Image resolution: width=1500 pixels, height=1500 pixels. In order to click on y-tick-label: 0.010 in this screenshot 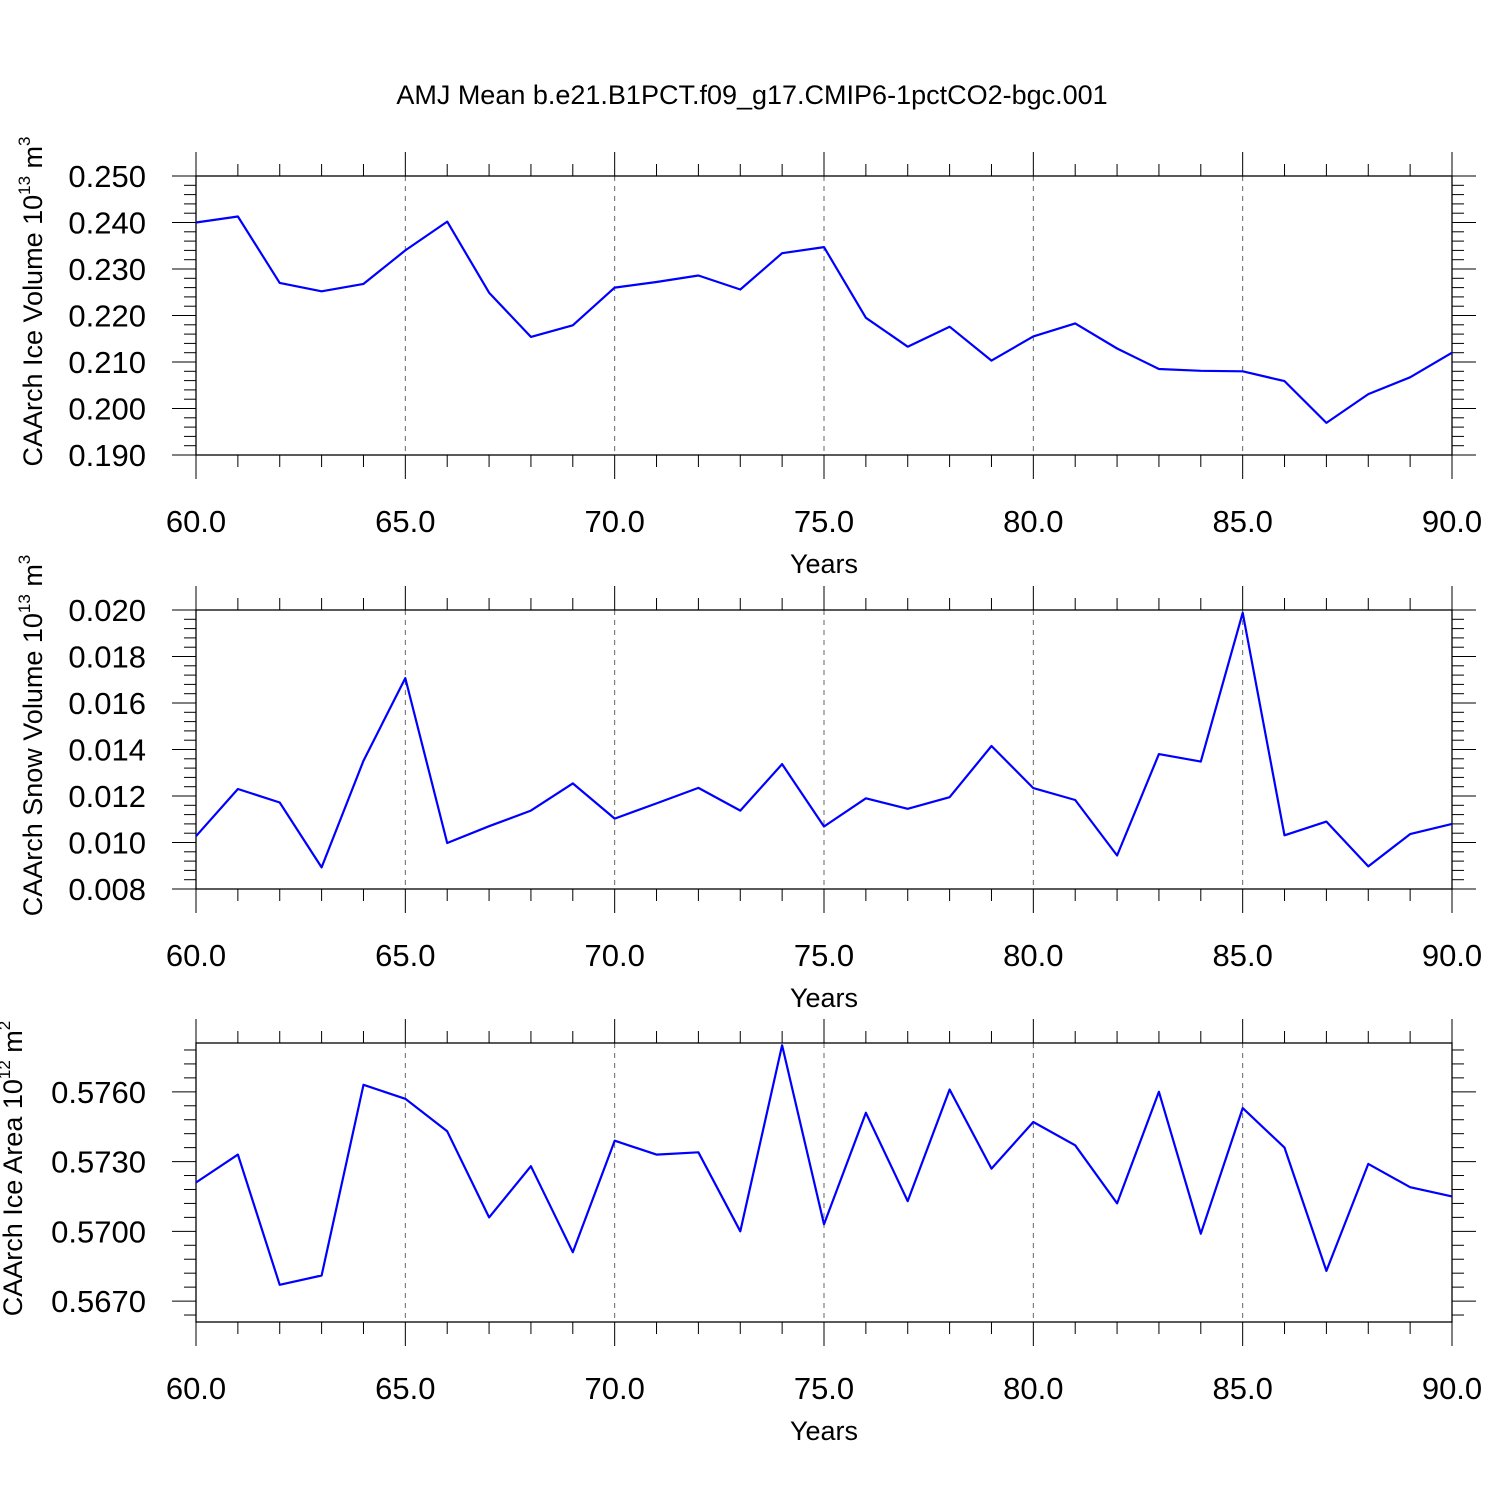, I will do `click(107, 843)`.